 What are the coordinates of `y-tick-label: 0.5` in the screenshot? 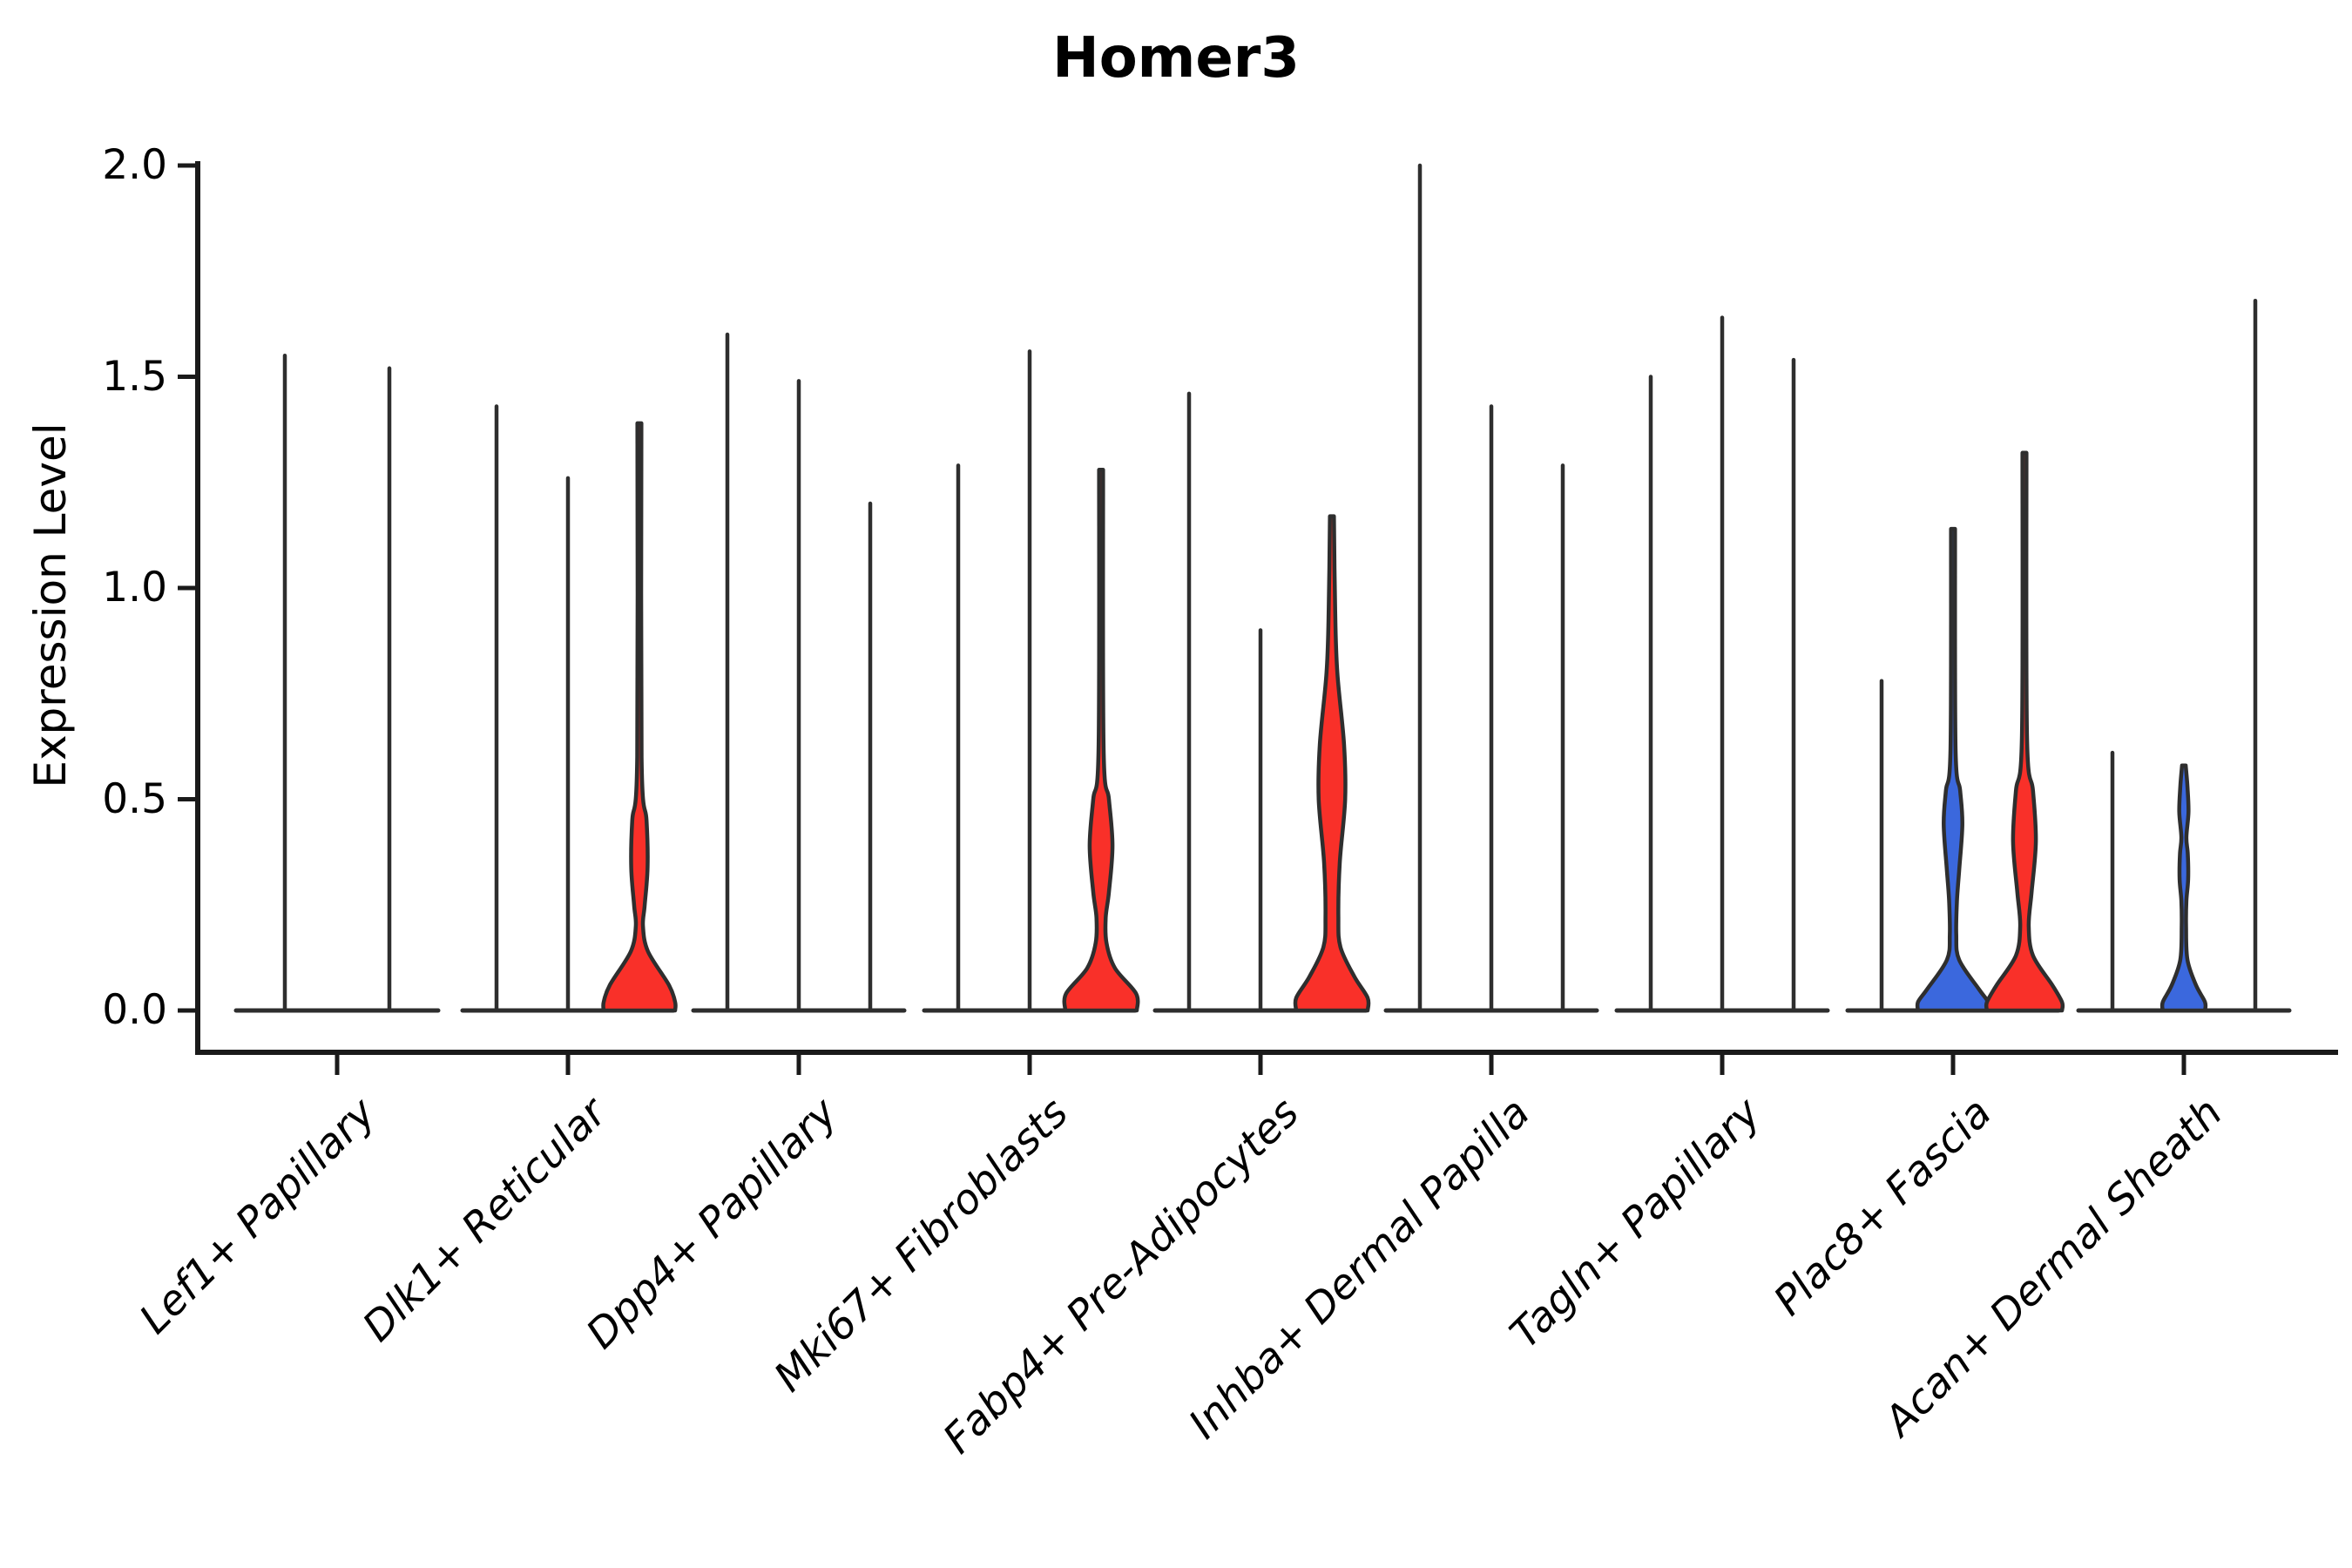 It's located at (134, 798).